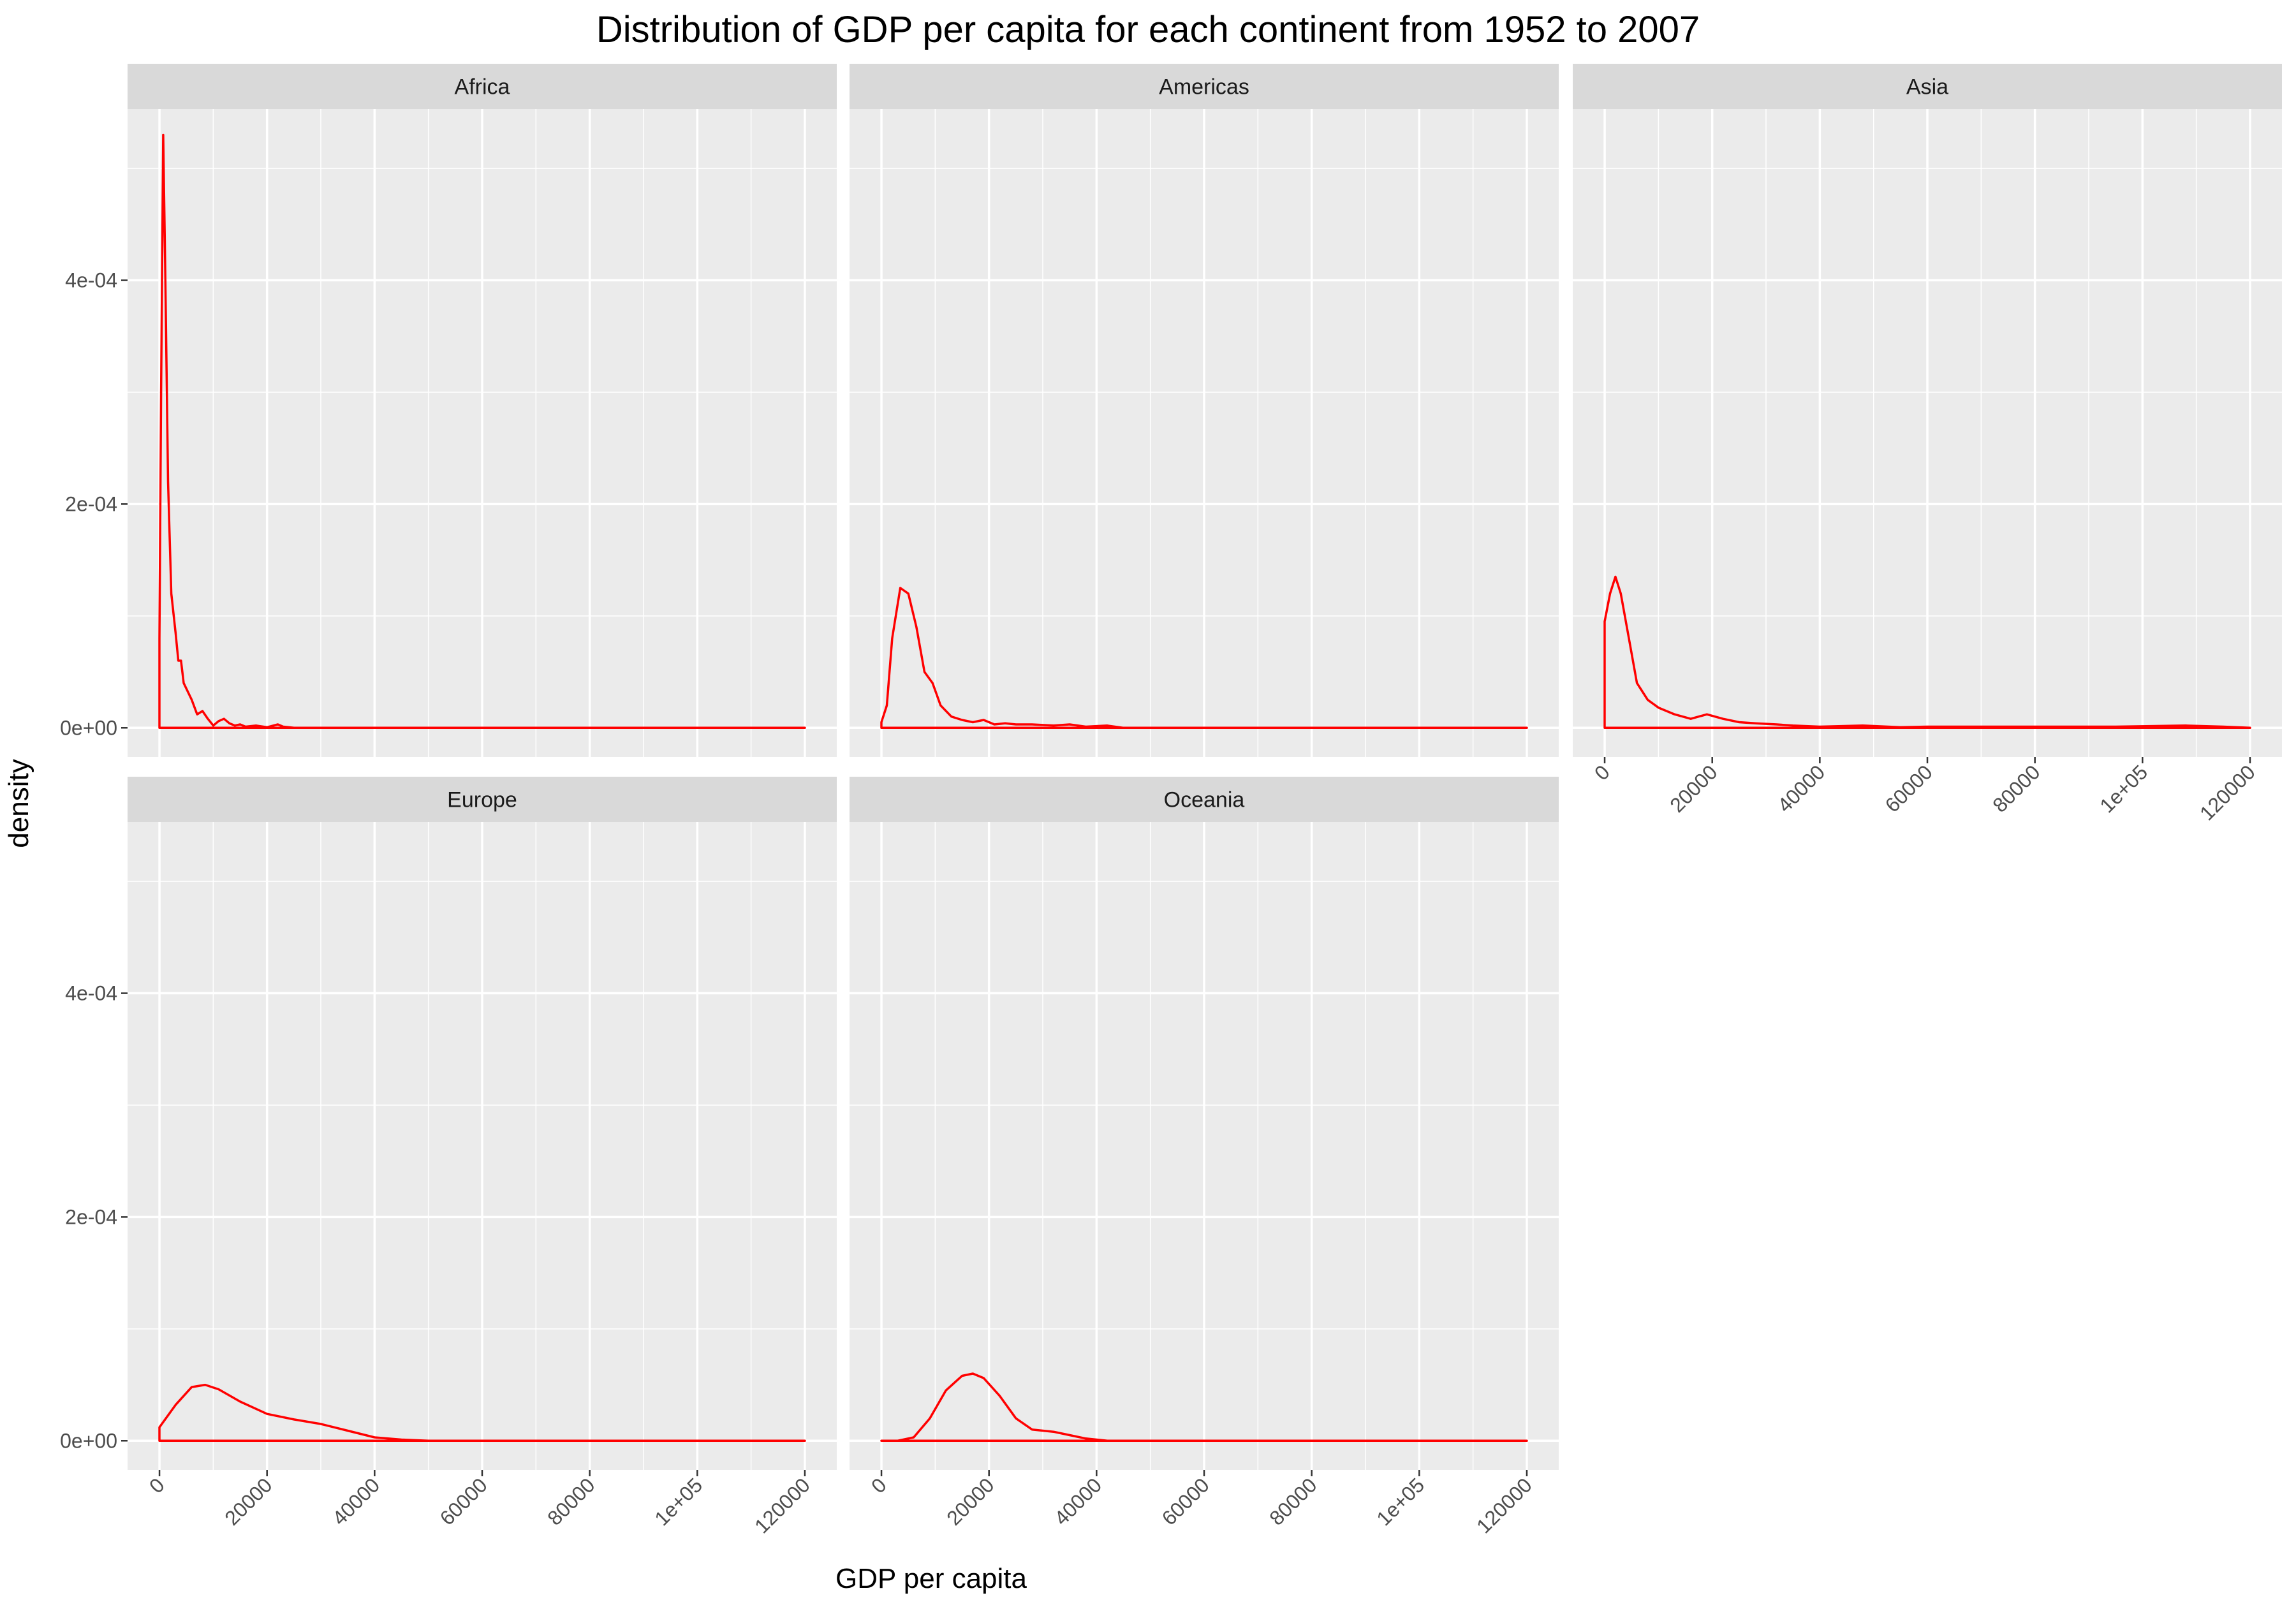 The image size is (2296, 1607). I want to click on density-curve-africa, so click(482, 431).